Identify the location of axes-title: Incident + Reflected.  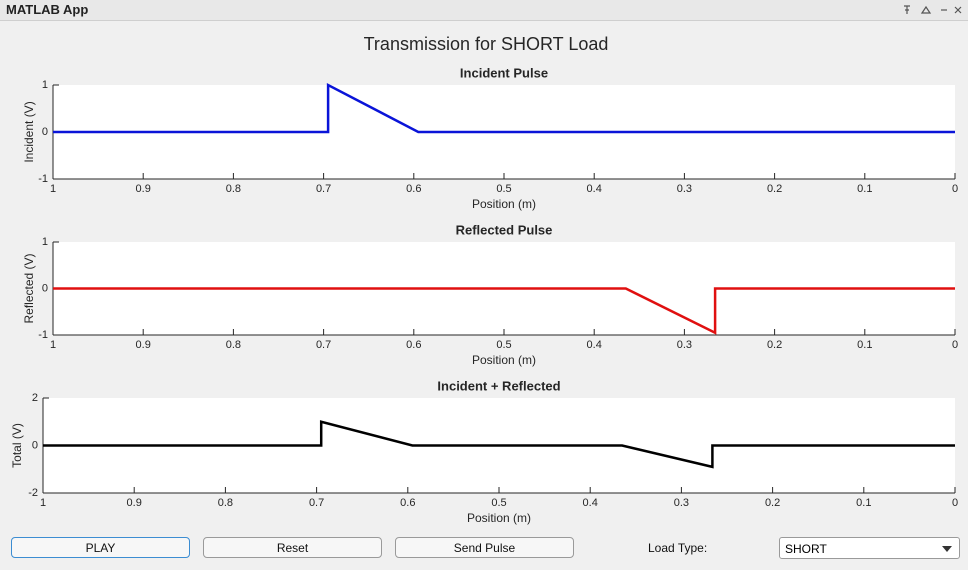
(498, 385).